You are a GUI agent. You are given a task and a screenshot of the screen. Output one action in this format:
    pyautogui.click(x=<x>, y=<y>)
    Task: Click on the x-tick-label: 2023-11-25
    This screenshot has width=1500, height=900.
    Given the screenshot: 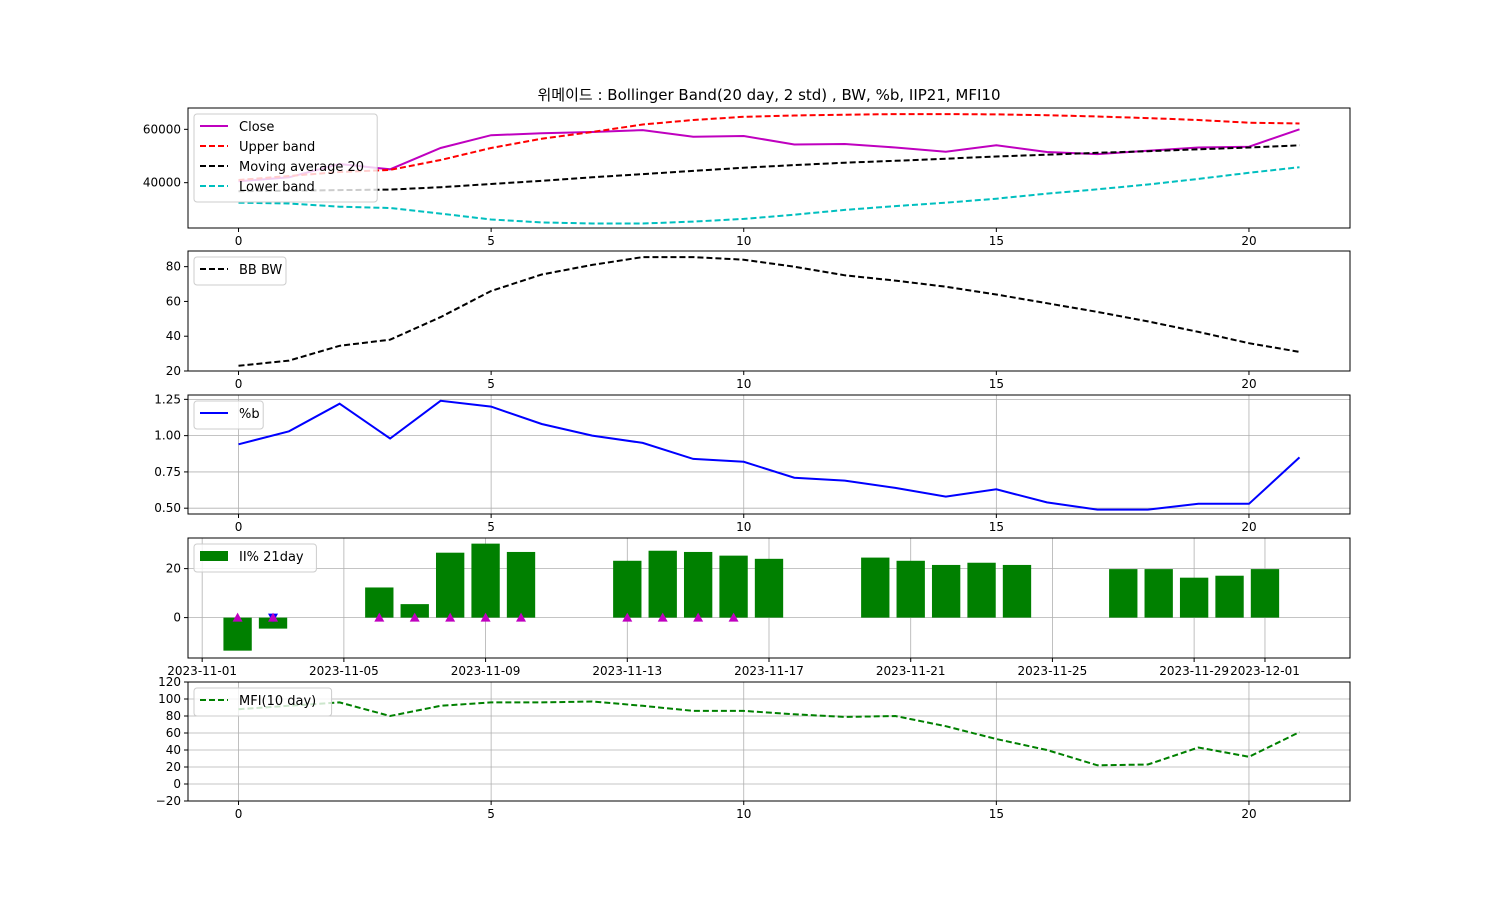 What is the action you would take?
    pyautogui.click(x=1053, y=671)
    